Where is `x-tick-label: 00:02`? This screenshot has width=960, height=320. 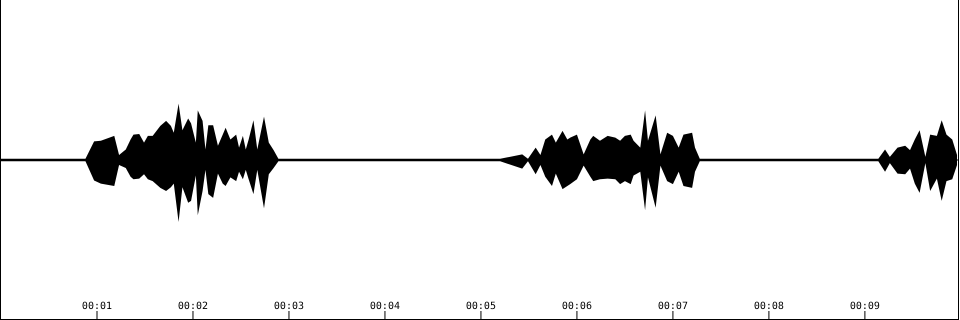
x-tick-label: 00:02 is located at coordinates (193, 306).